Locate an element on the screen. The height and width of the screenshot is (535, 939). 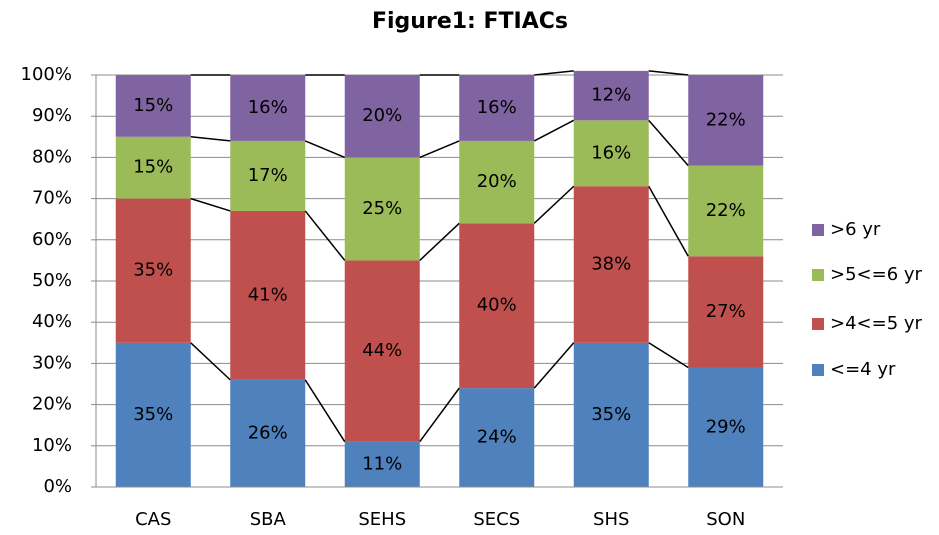
data-label: 38% is located at coordinates (611, 264).